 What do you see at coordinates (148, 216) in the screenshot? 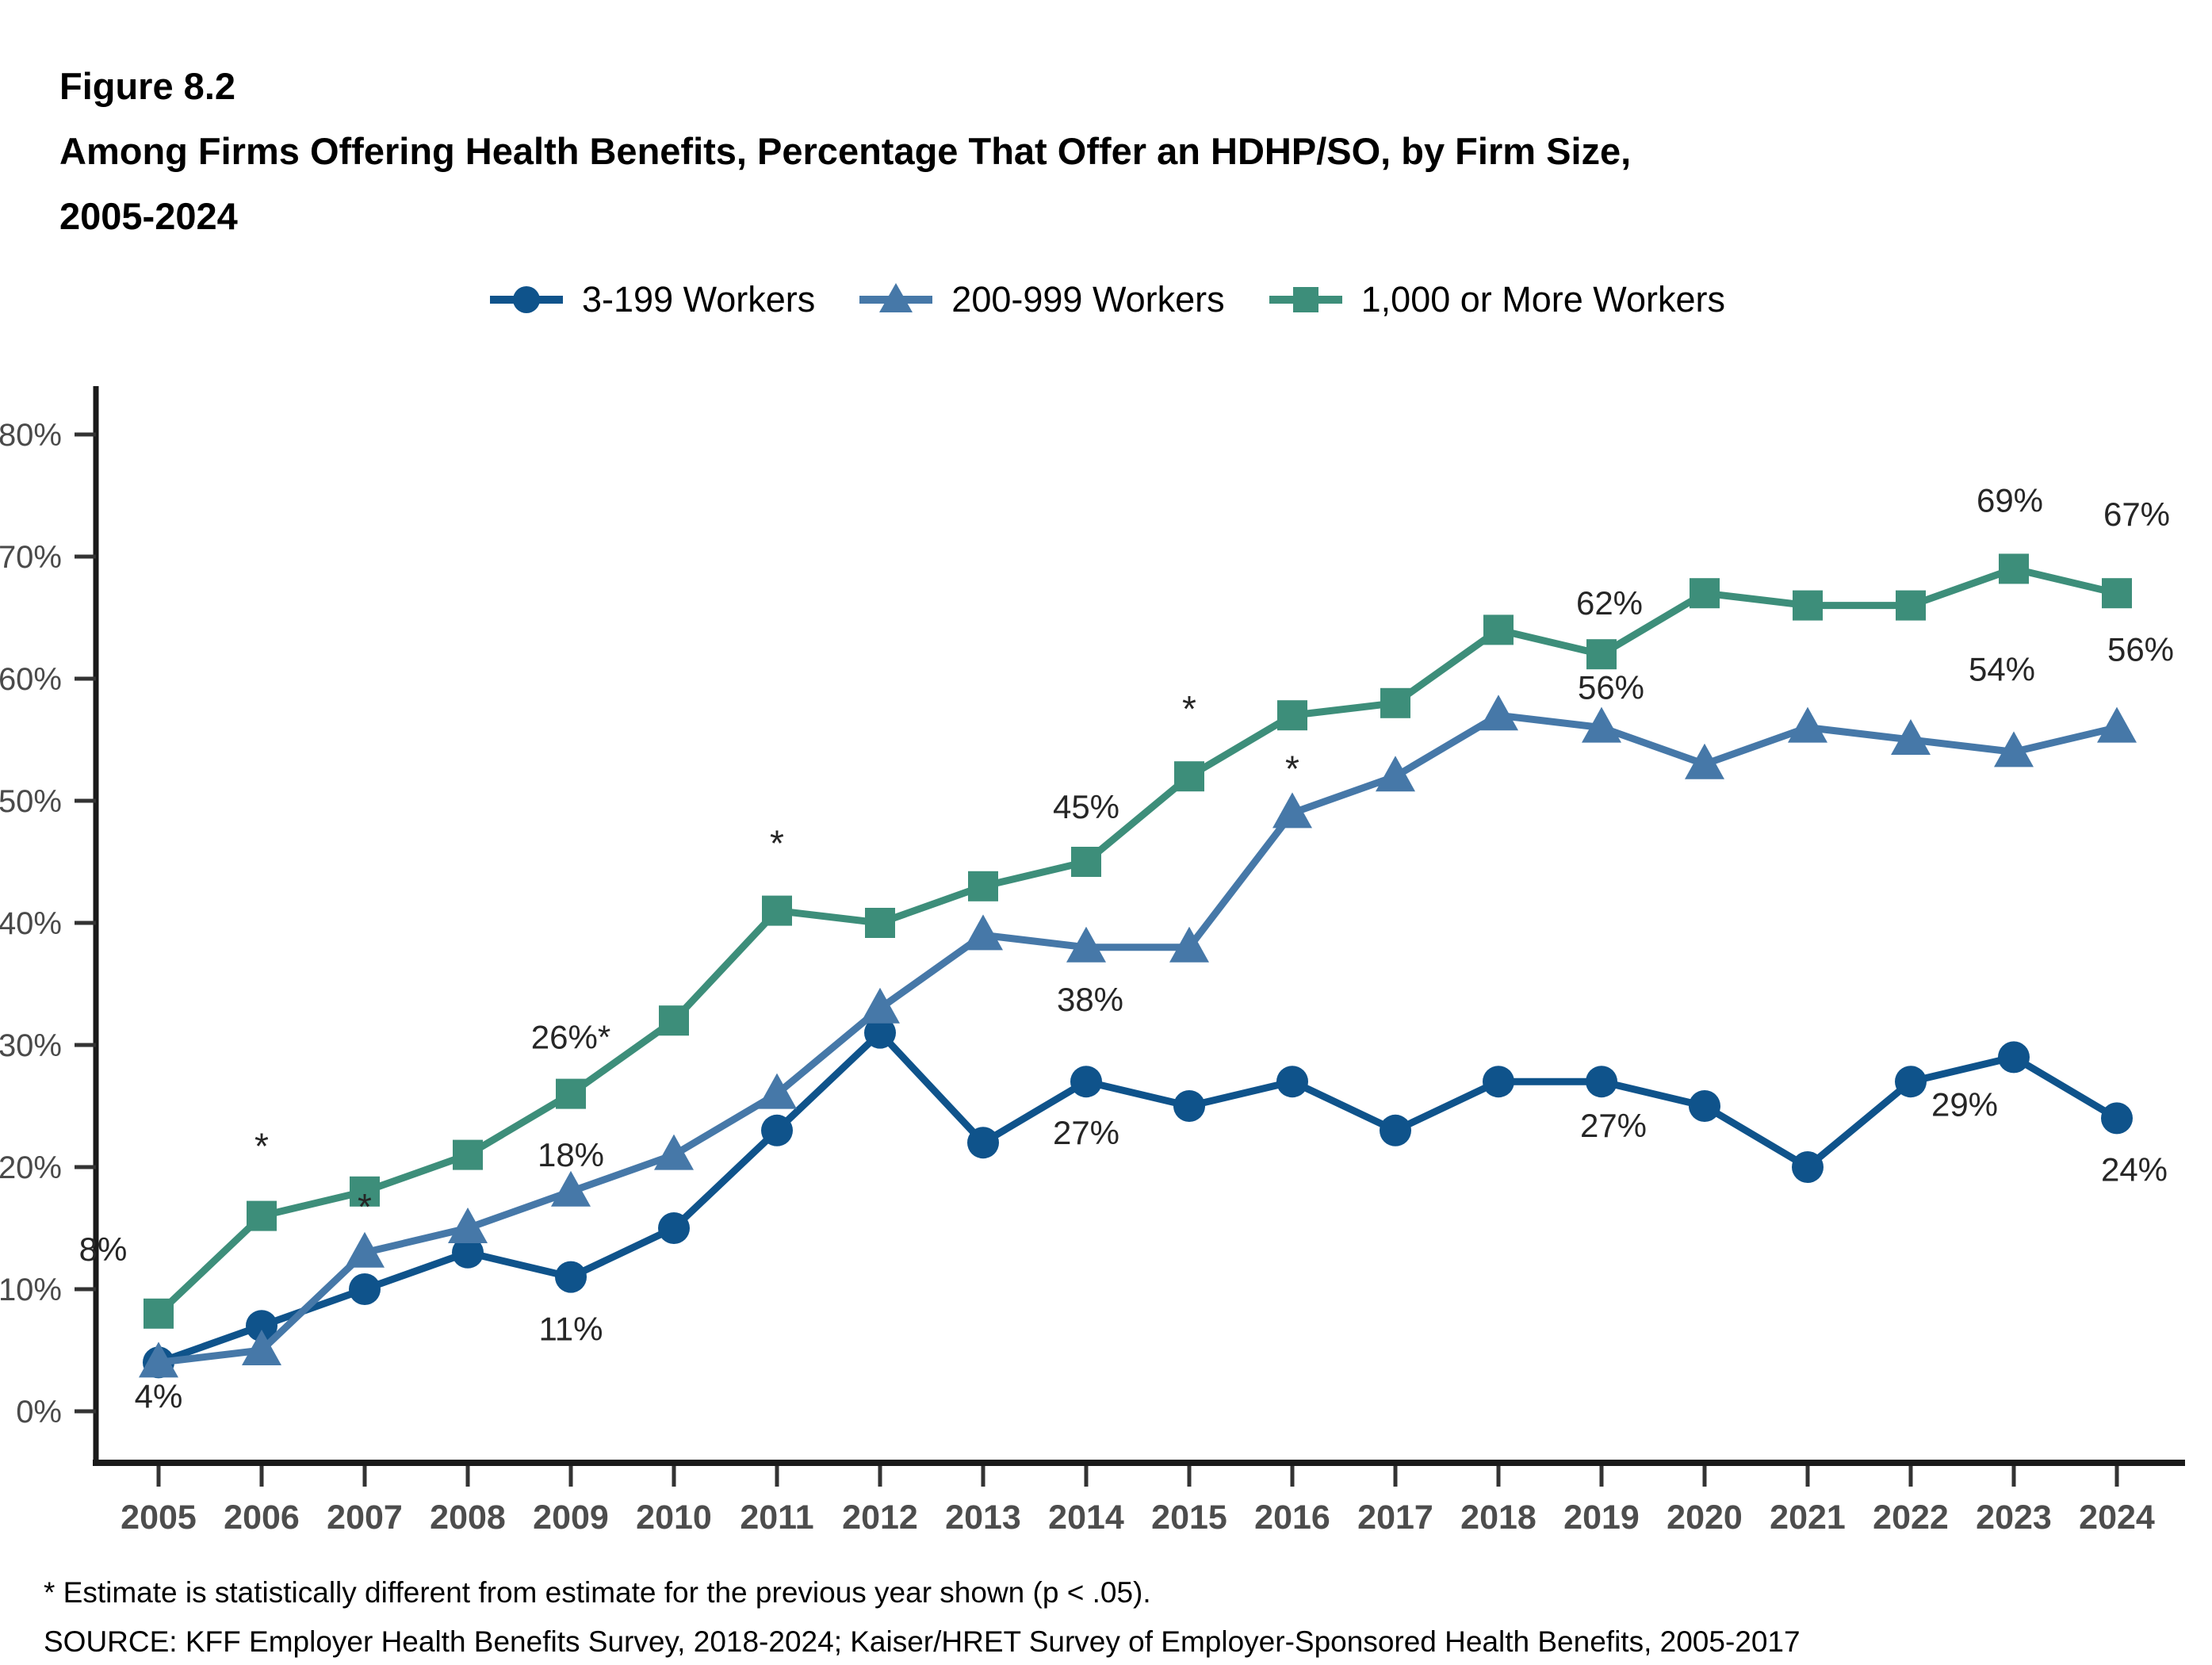
I see `figure-title-years: 2005-2024` at bounding box center [148, 216].